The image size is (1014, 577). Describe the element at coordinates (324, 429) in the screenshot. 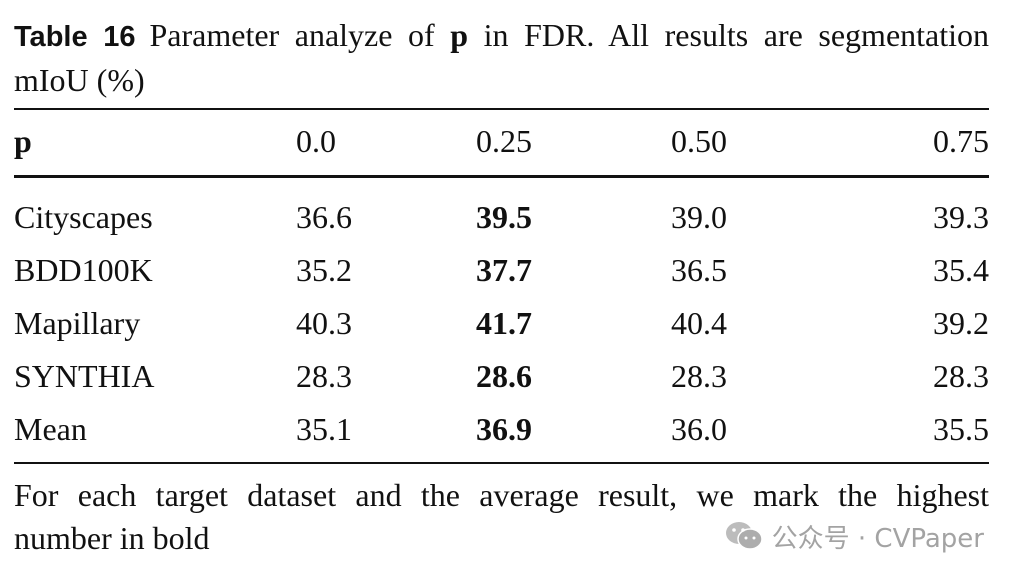

I see `value-cell: 35.1` at that location.